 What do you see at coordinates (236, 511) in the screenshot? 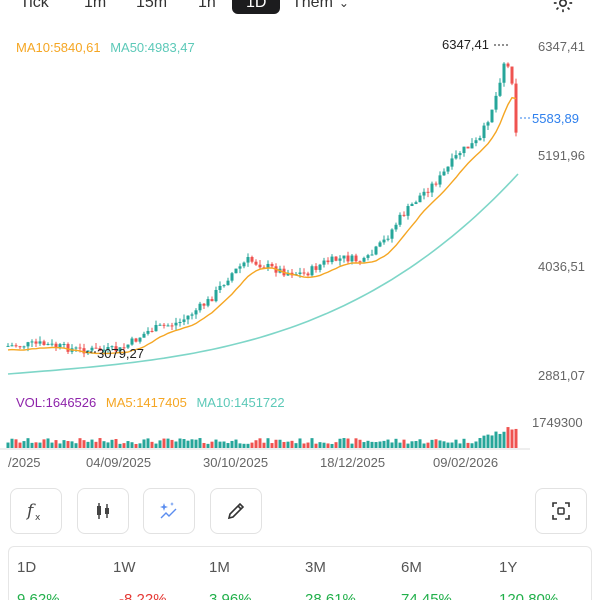
I see `draw-button` at bounding box center [236, 511].